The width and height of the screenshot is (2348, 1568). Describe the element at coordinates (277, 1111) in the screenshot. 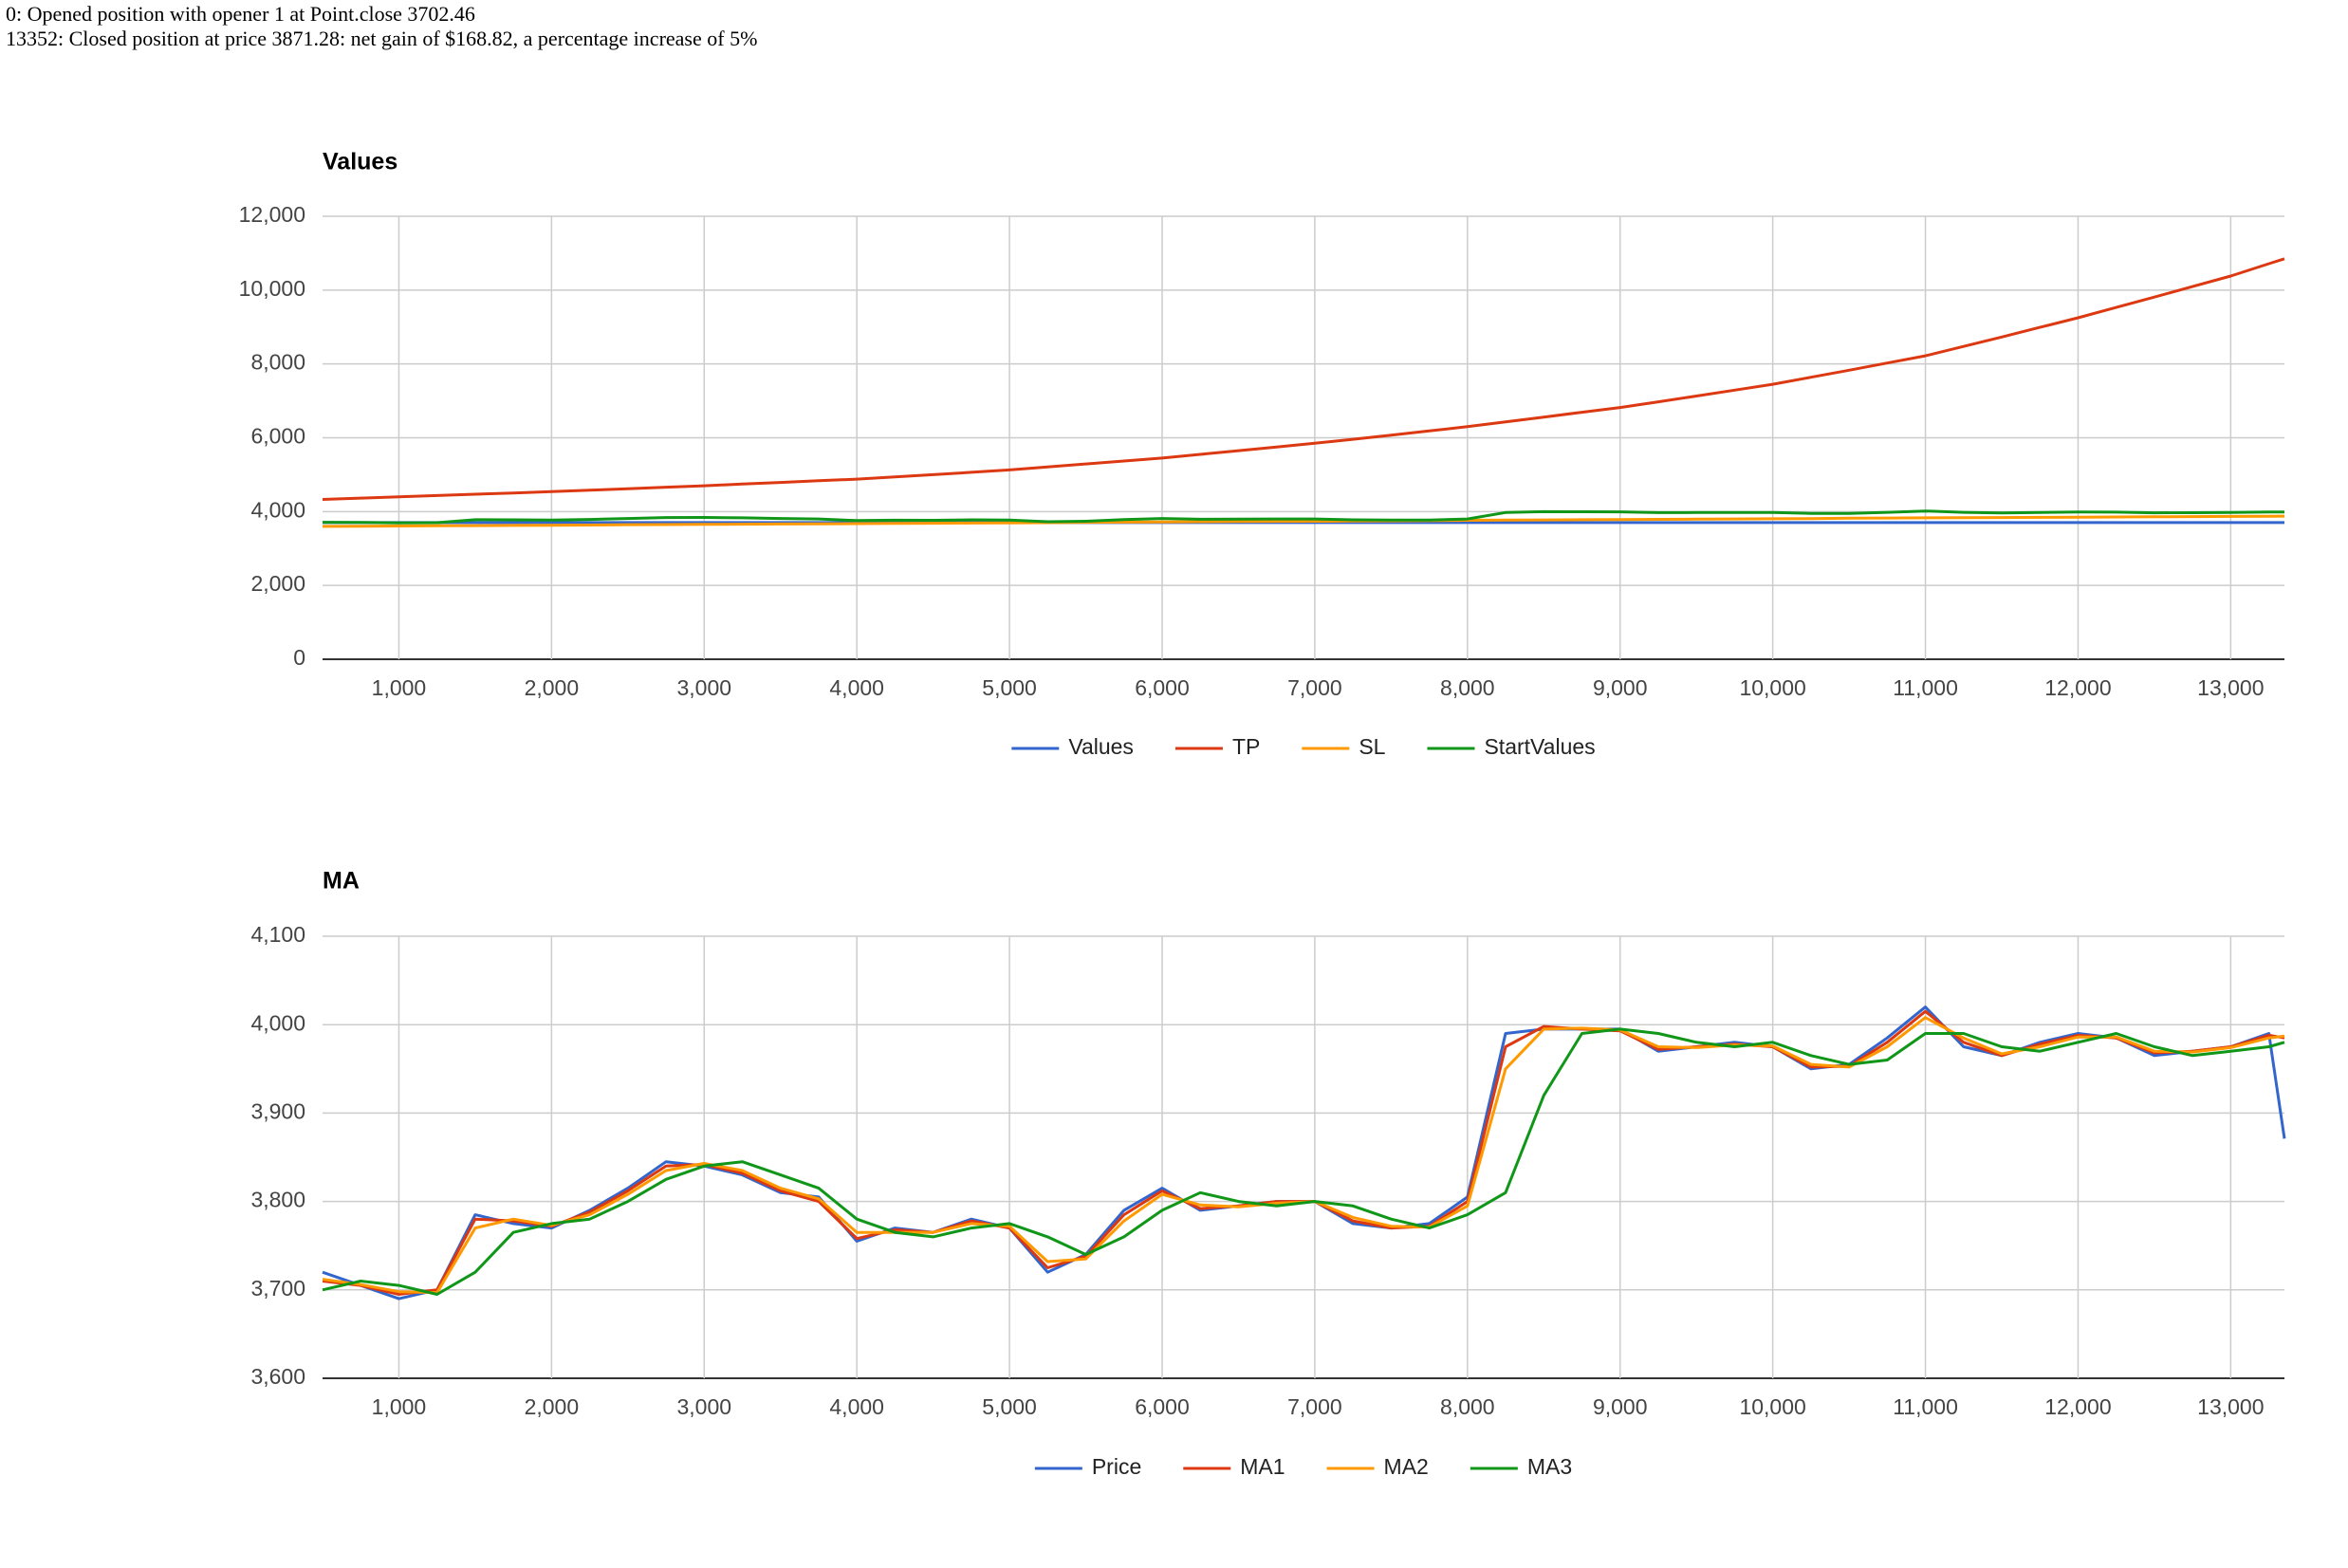

I see `y-tick-label: 3,900` at that location.